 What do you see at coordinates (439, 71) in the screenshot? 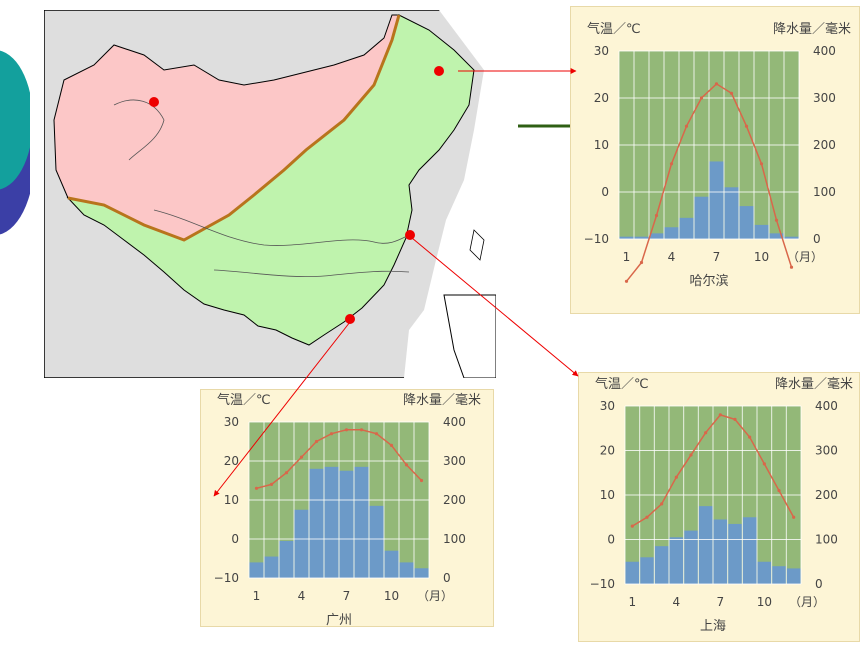
I see `city-marker-harbin` at bounding box center [439, 71].